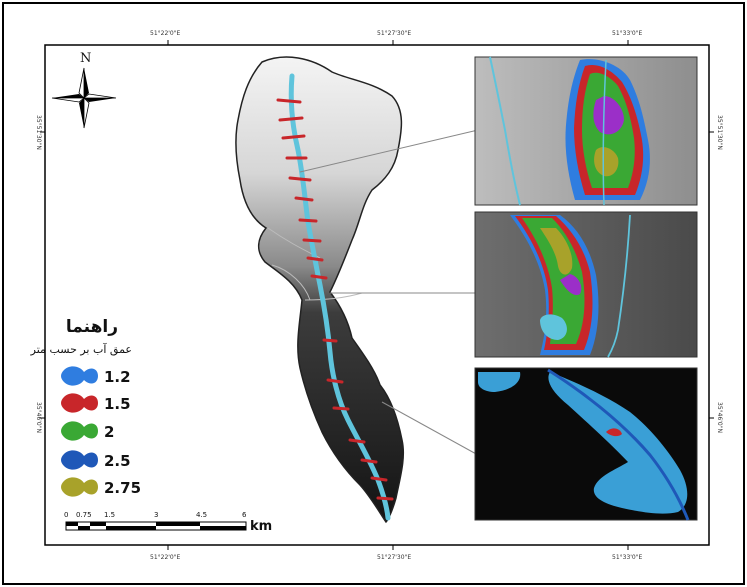 Image resolution: width=747 pixels, height=587 pixels. I want to click on inset-leader-lines, so click(389, 292).